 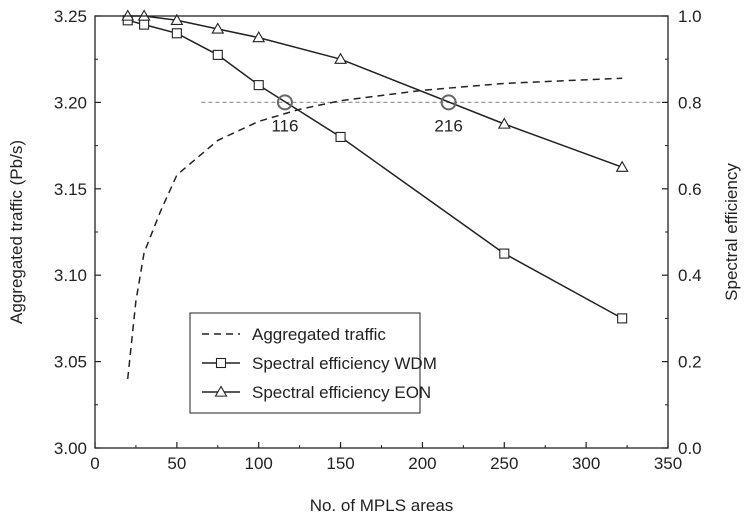 What do you see at coordinates (341, 392) in the screenshot?
I see `legend-label-2: Spectral efficiency EON` at bounding box center [341, 392].